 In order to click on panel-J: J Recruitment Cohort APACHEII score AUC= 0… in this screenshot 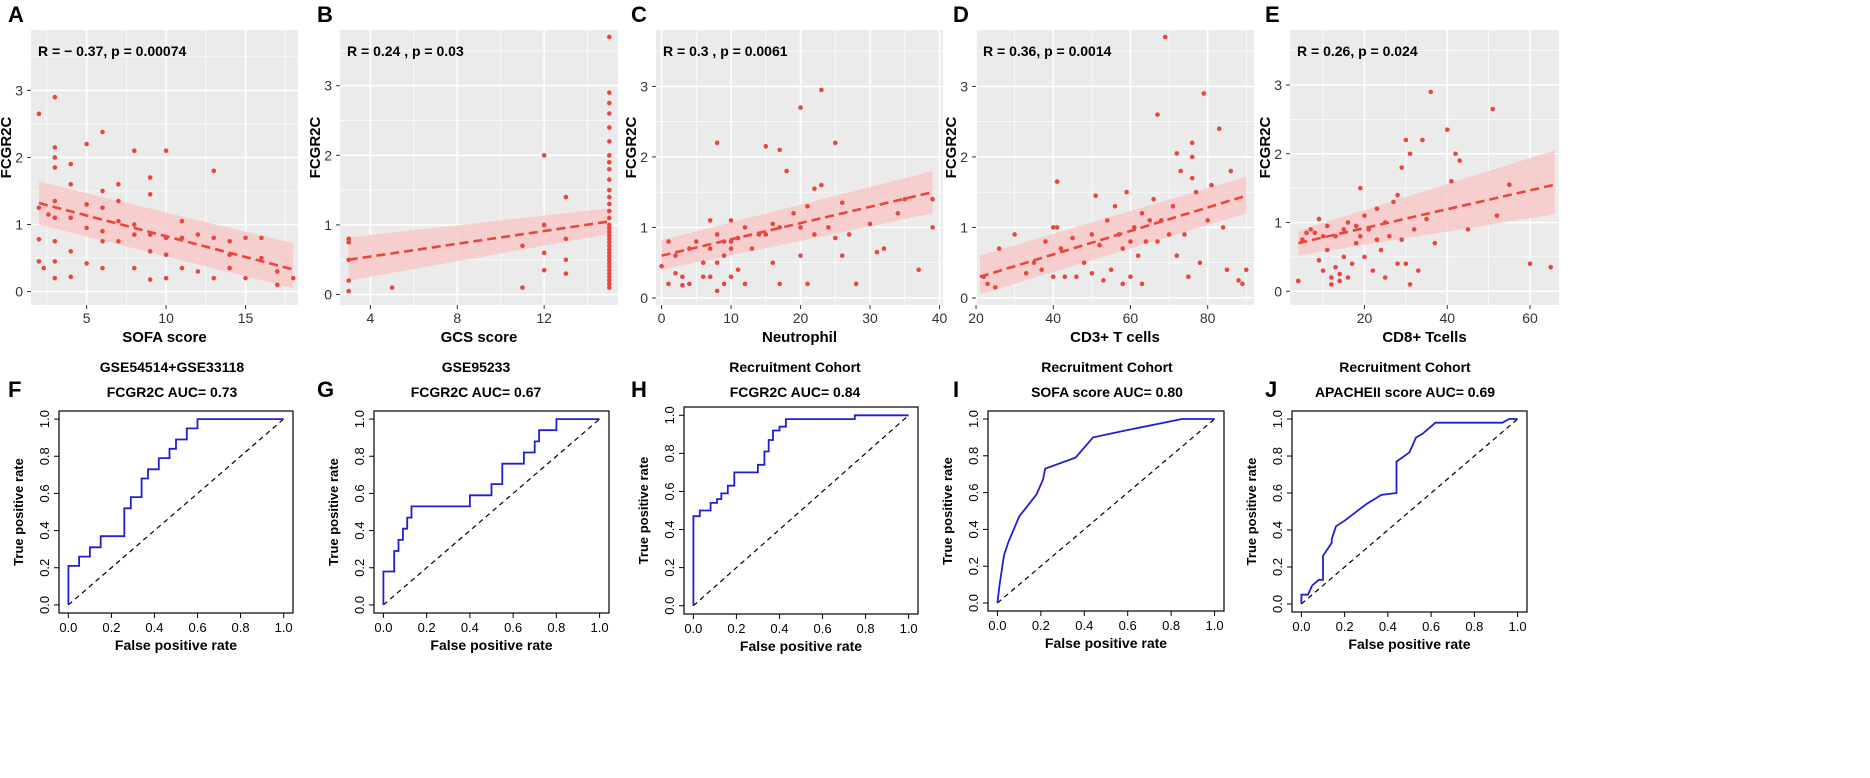, I will do `click(1386, 505)`.